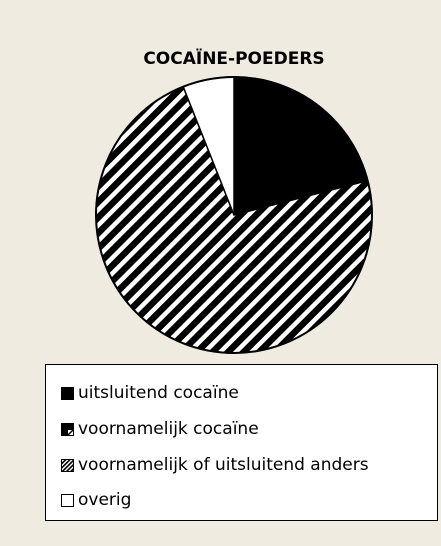  Describe the element at coordinates (223, 465) in the screenshot. I see `legend-label: voornamelijk of uitsluitend anders` at that location.